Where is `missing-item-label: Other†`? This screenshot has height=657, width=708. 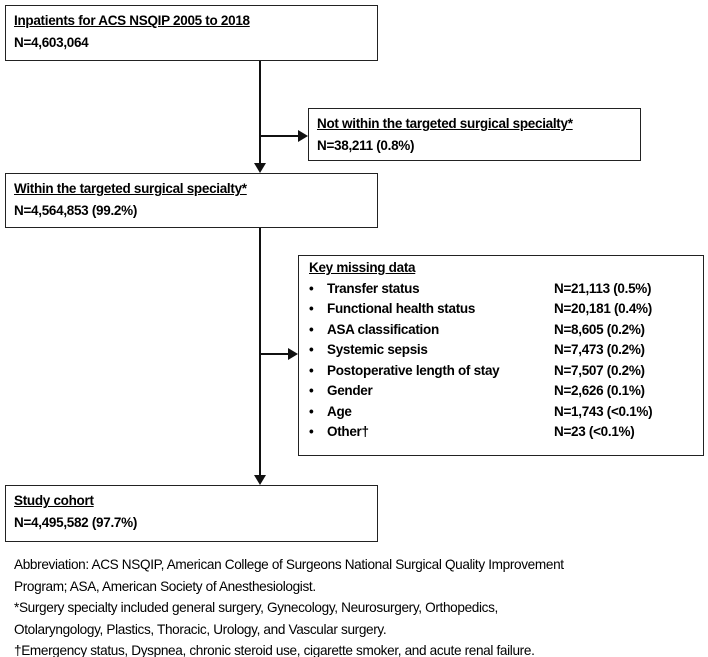
missing-item-label: Other† is located at coordinates (348, 431).